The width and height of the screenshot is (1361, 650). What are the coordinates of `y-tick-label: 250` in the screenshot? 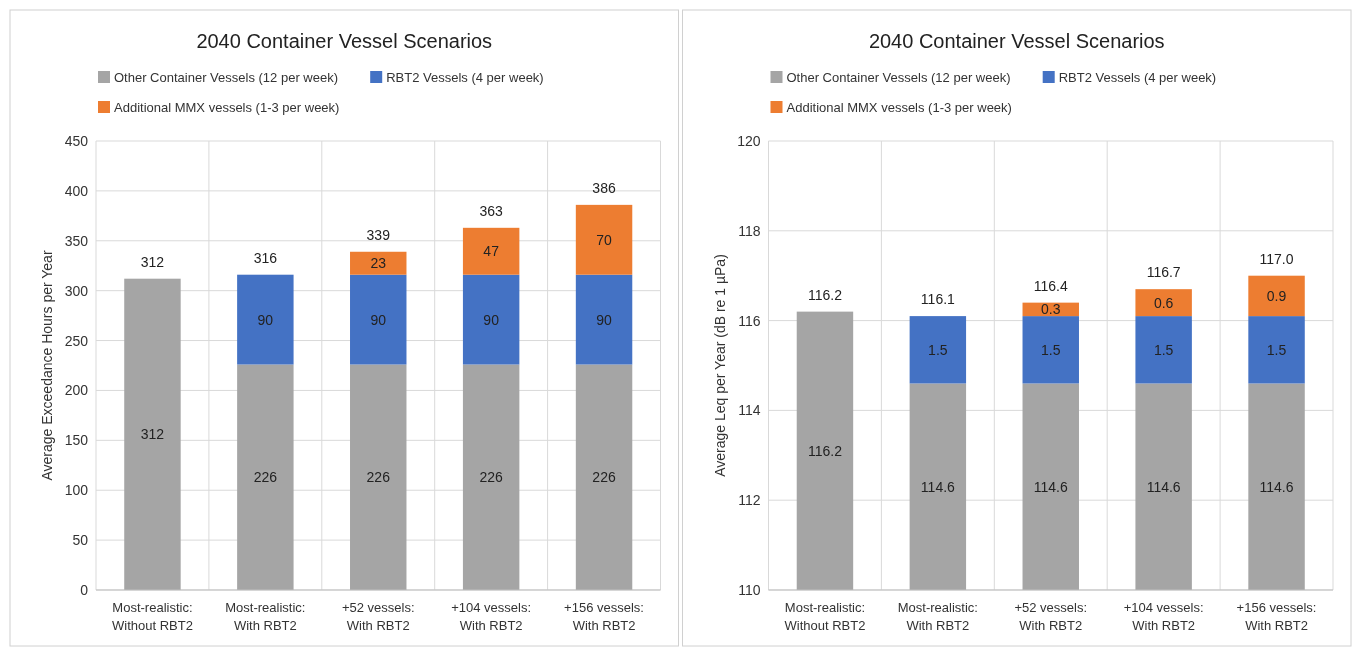 It's located at (76, 340).